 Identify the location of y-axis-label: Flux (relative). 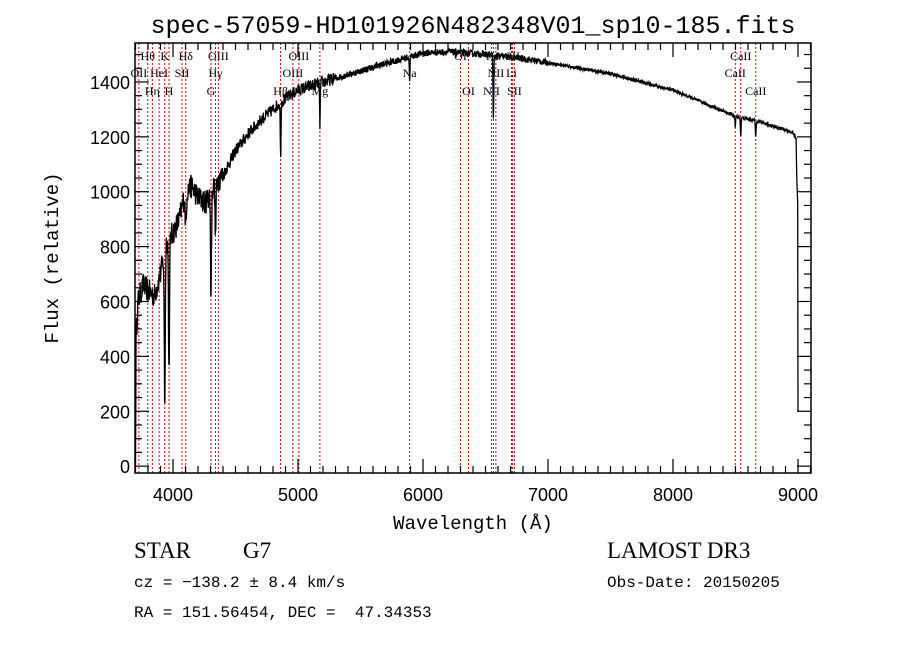
(53, 257).